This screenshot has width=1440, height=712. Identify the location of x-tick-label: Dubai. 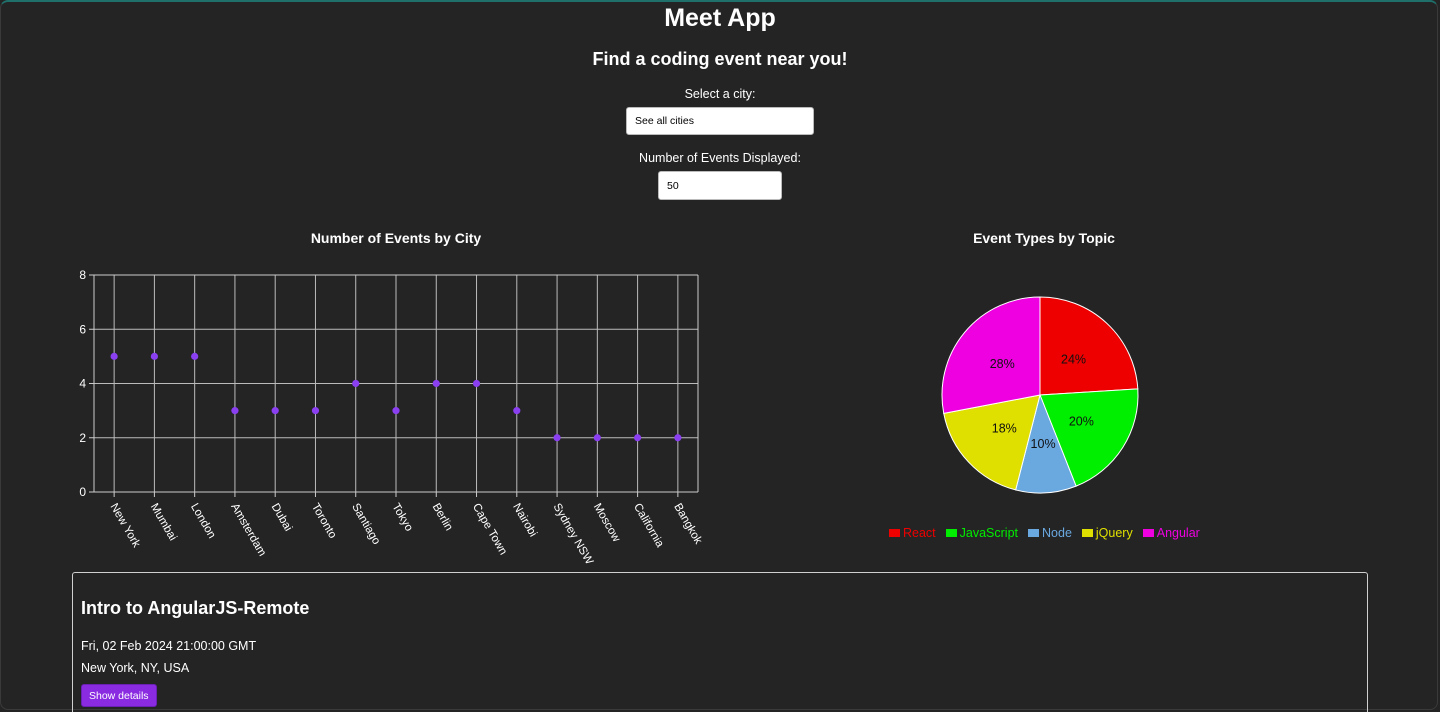
(281, 518).